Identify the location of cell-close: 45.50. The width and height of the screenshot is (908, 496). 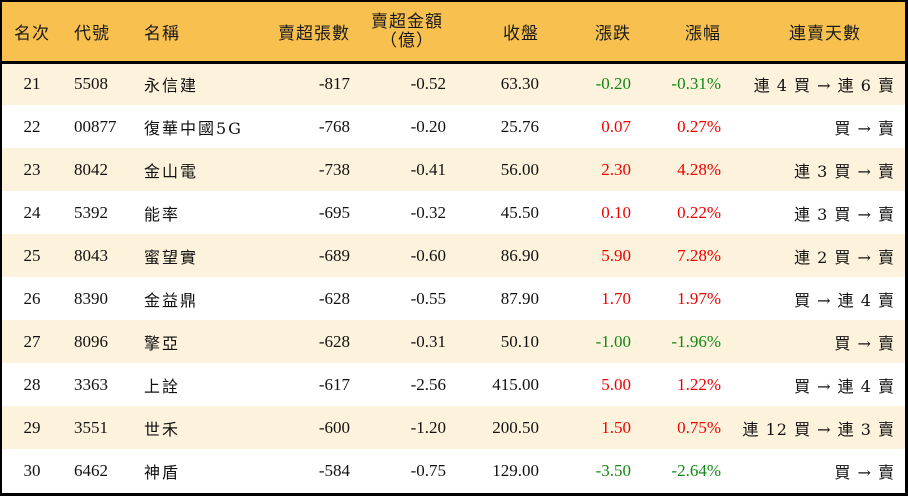
(519, 212).